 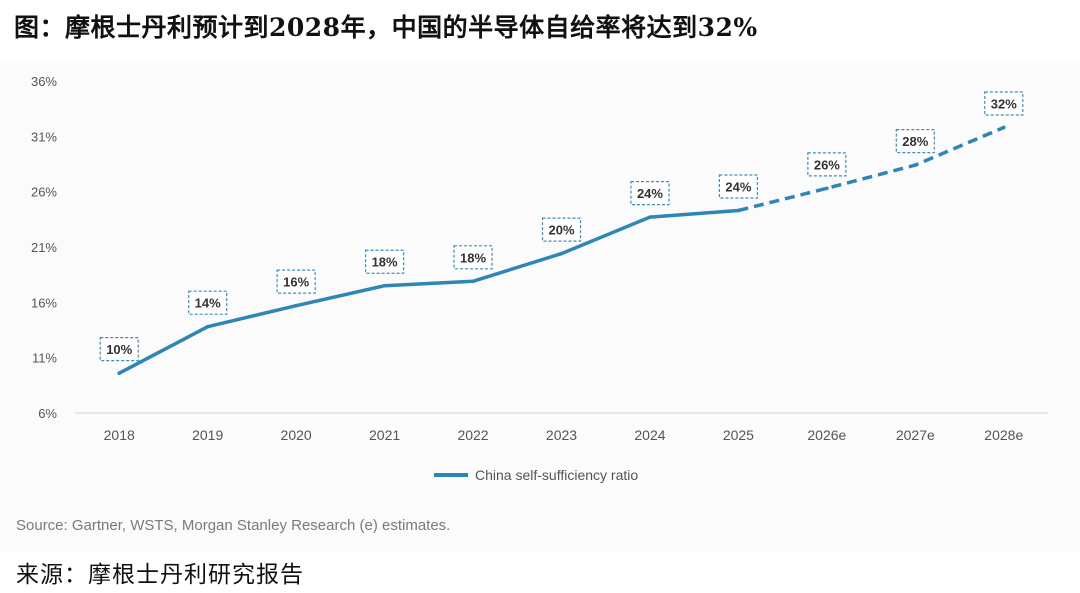 I want to click on data-label: 28%, so click(x=915, y=141).